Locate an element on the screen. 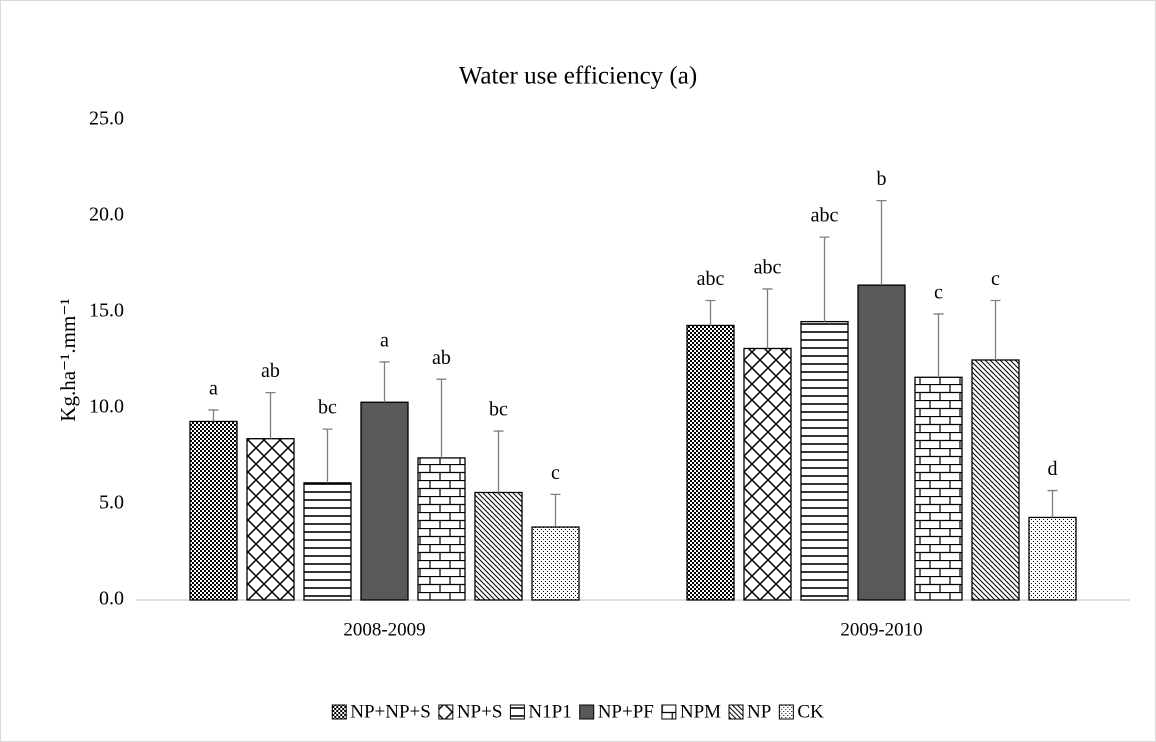 The image size is (1156, 742). legend-label: NP is located at coordinates (759, 711).